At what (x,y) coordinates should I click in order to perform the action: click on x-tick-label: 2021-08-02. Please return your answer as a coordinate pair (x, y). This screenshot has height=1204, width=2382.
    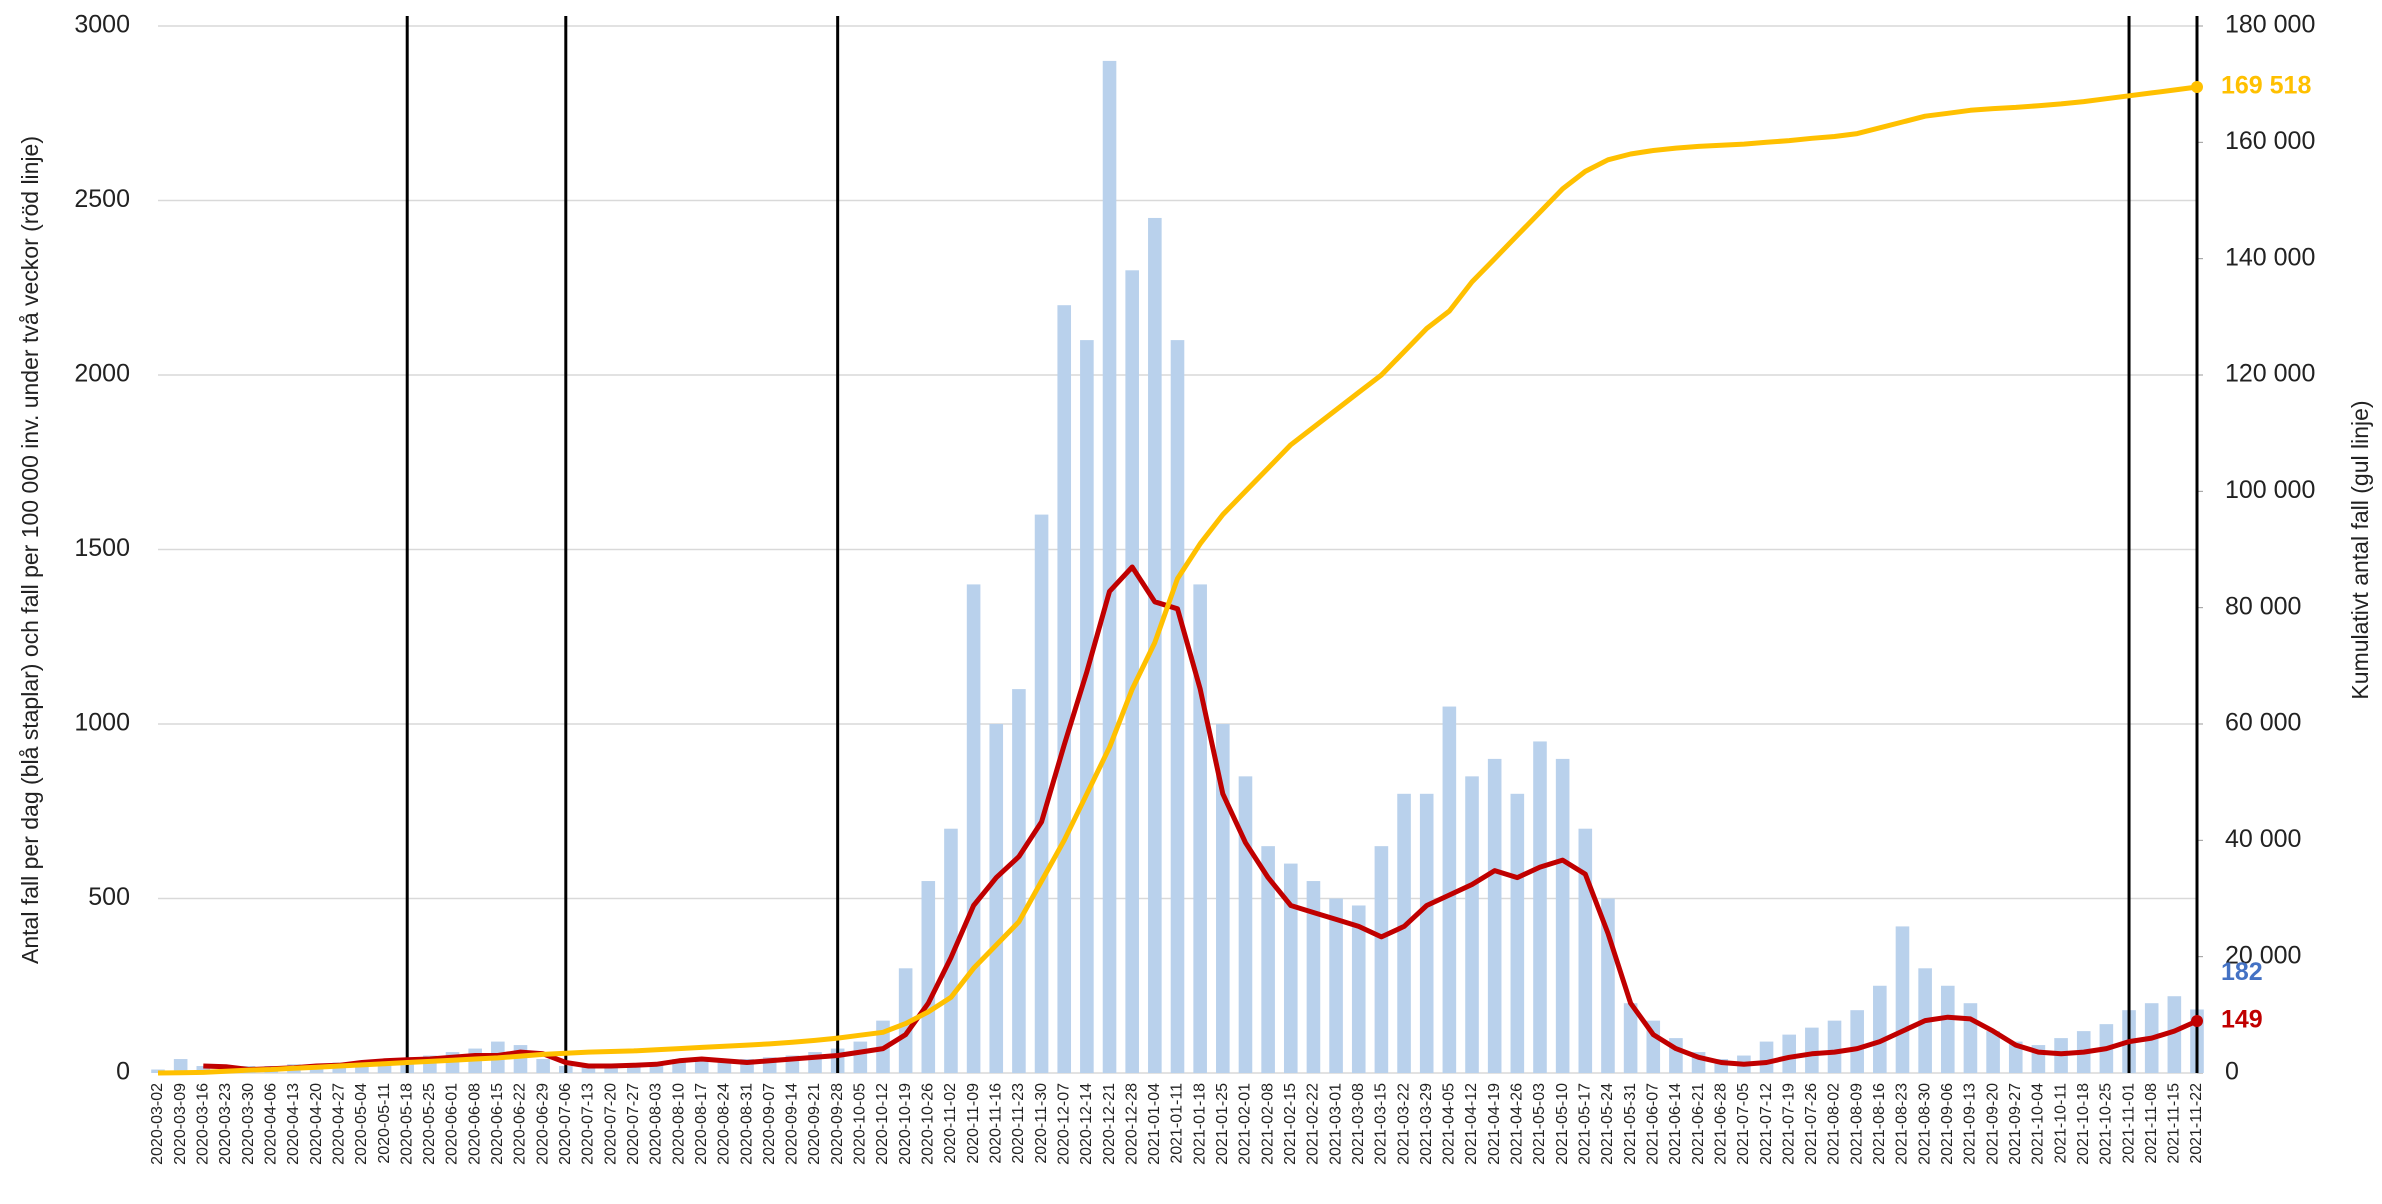
    Looking at the image, I should click on (1834, 1124).